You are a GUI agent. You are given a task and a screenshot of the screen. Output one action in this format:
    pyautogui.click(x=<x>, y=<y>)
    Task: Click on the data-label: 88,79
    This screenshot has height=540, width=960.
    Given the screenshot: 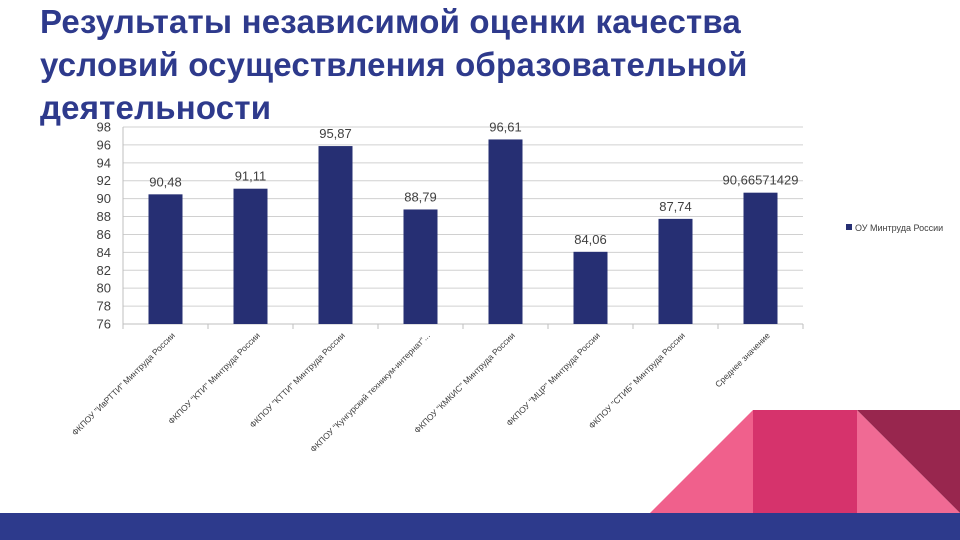 What is the action you would take?
    pyautogui.click(x=420, y=196)
    